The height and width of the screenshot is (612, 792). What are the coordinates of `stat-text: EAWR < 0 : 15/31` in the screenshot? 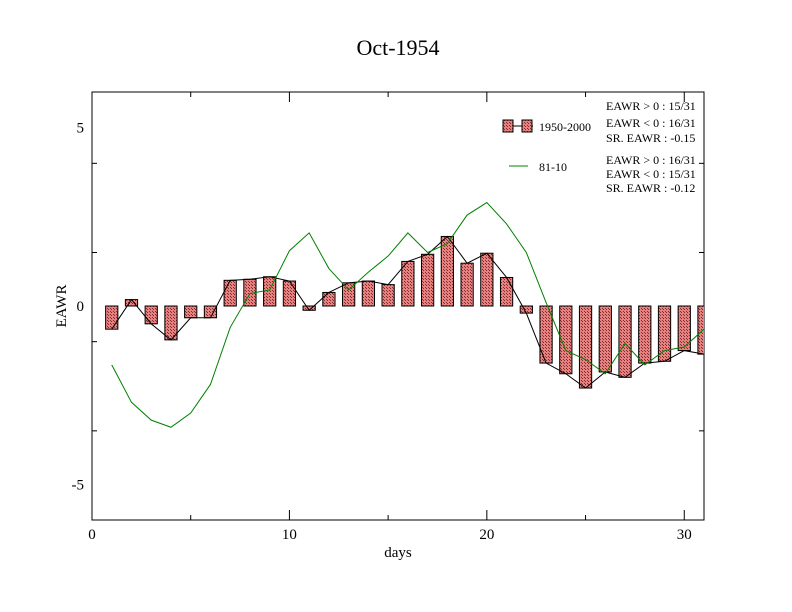 It's located at (651, 174).